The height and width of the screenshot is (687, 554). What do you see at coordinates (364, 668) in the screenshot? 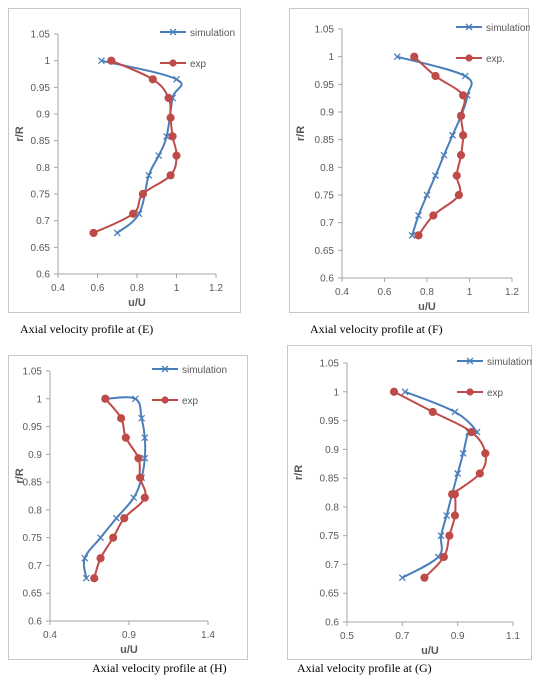
I see `chart-caption-g: Axial velocity profile at (G)` at bounding box center [364, 668].